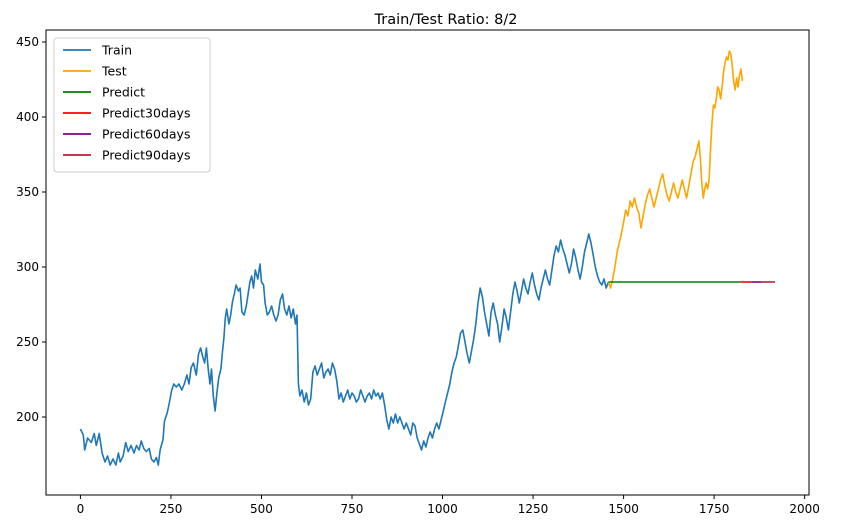 The image size is (844, 528). Describe the element at coordinates (27, 342) in the screenshot. I see `y-tick-label: 250` at that location.